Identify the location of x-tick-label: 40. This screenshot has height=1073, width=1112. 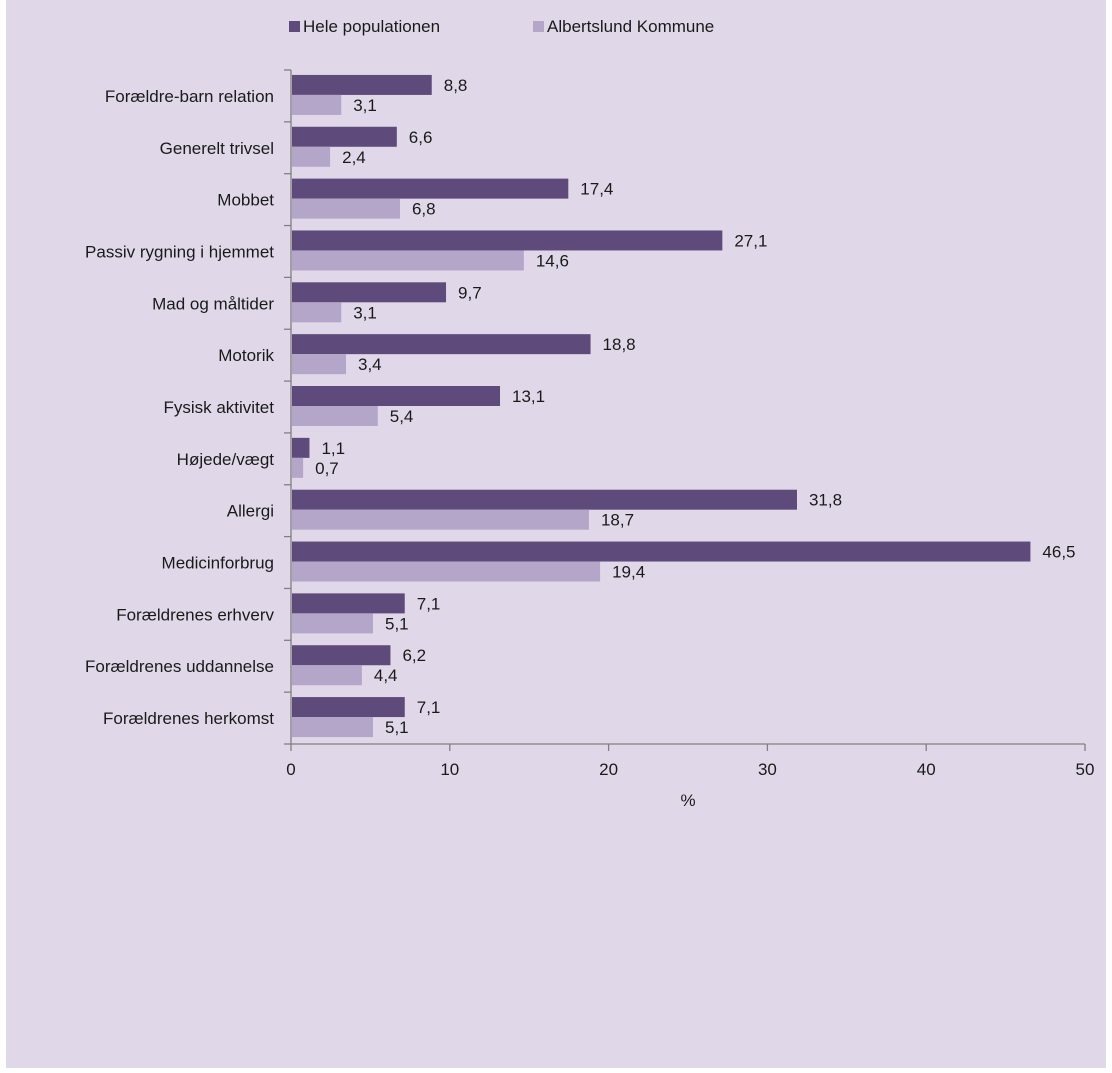
(926, 769).